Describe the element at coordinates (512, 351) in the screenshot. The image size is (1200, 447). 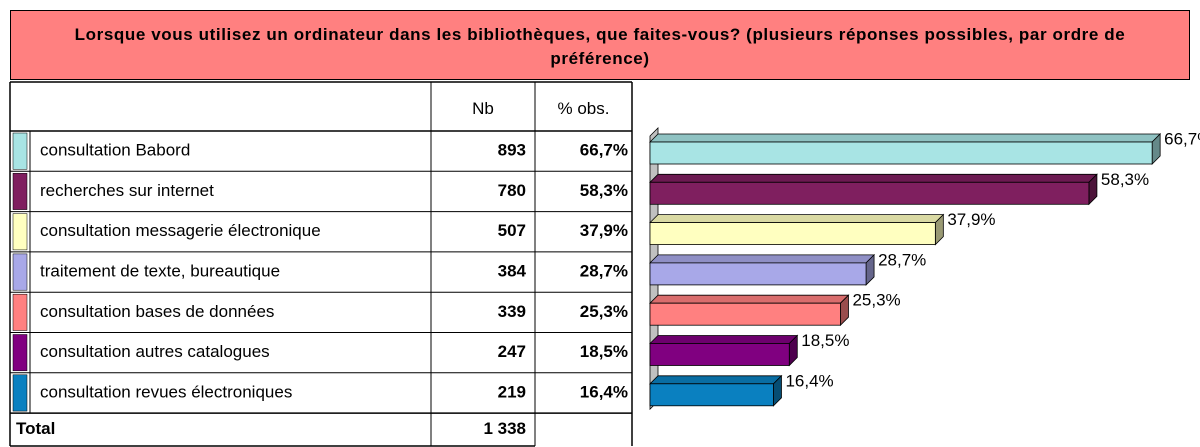
I see `row-nb: 247` at that location.